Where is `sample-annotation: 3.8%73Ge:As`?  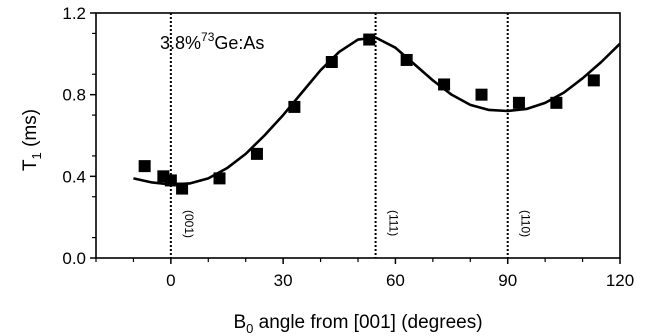 sample-annotation: 3.8%73Ge:As is located at coordinates (212, 41).